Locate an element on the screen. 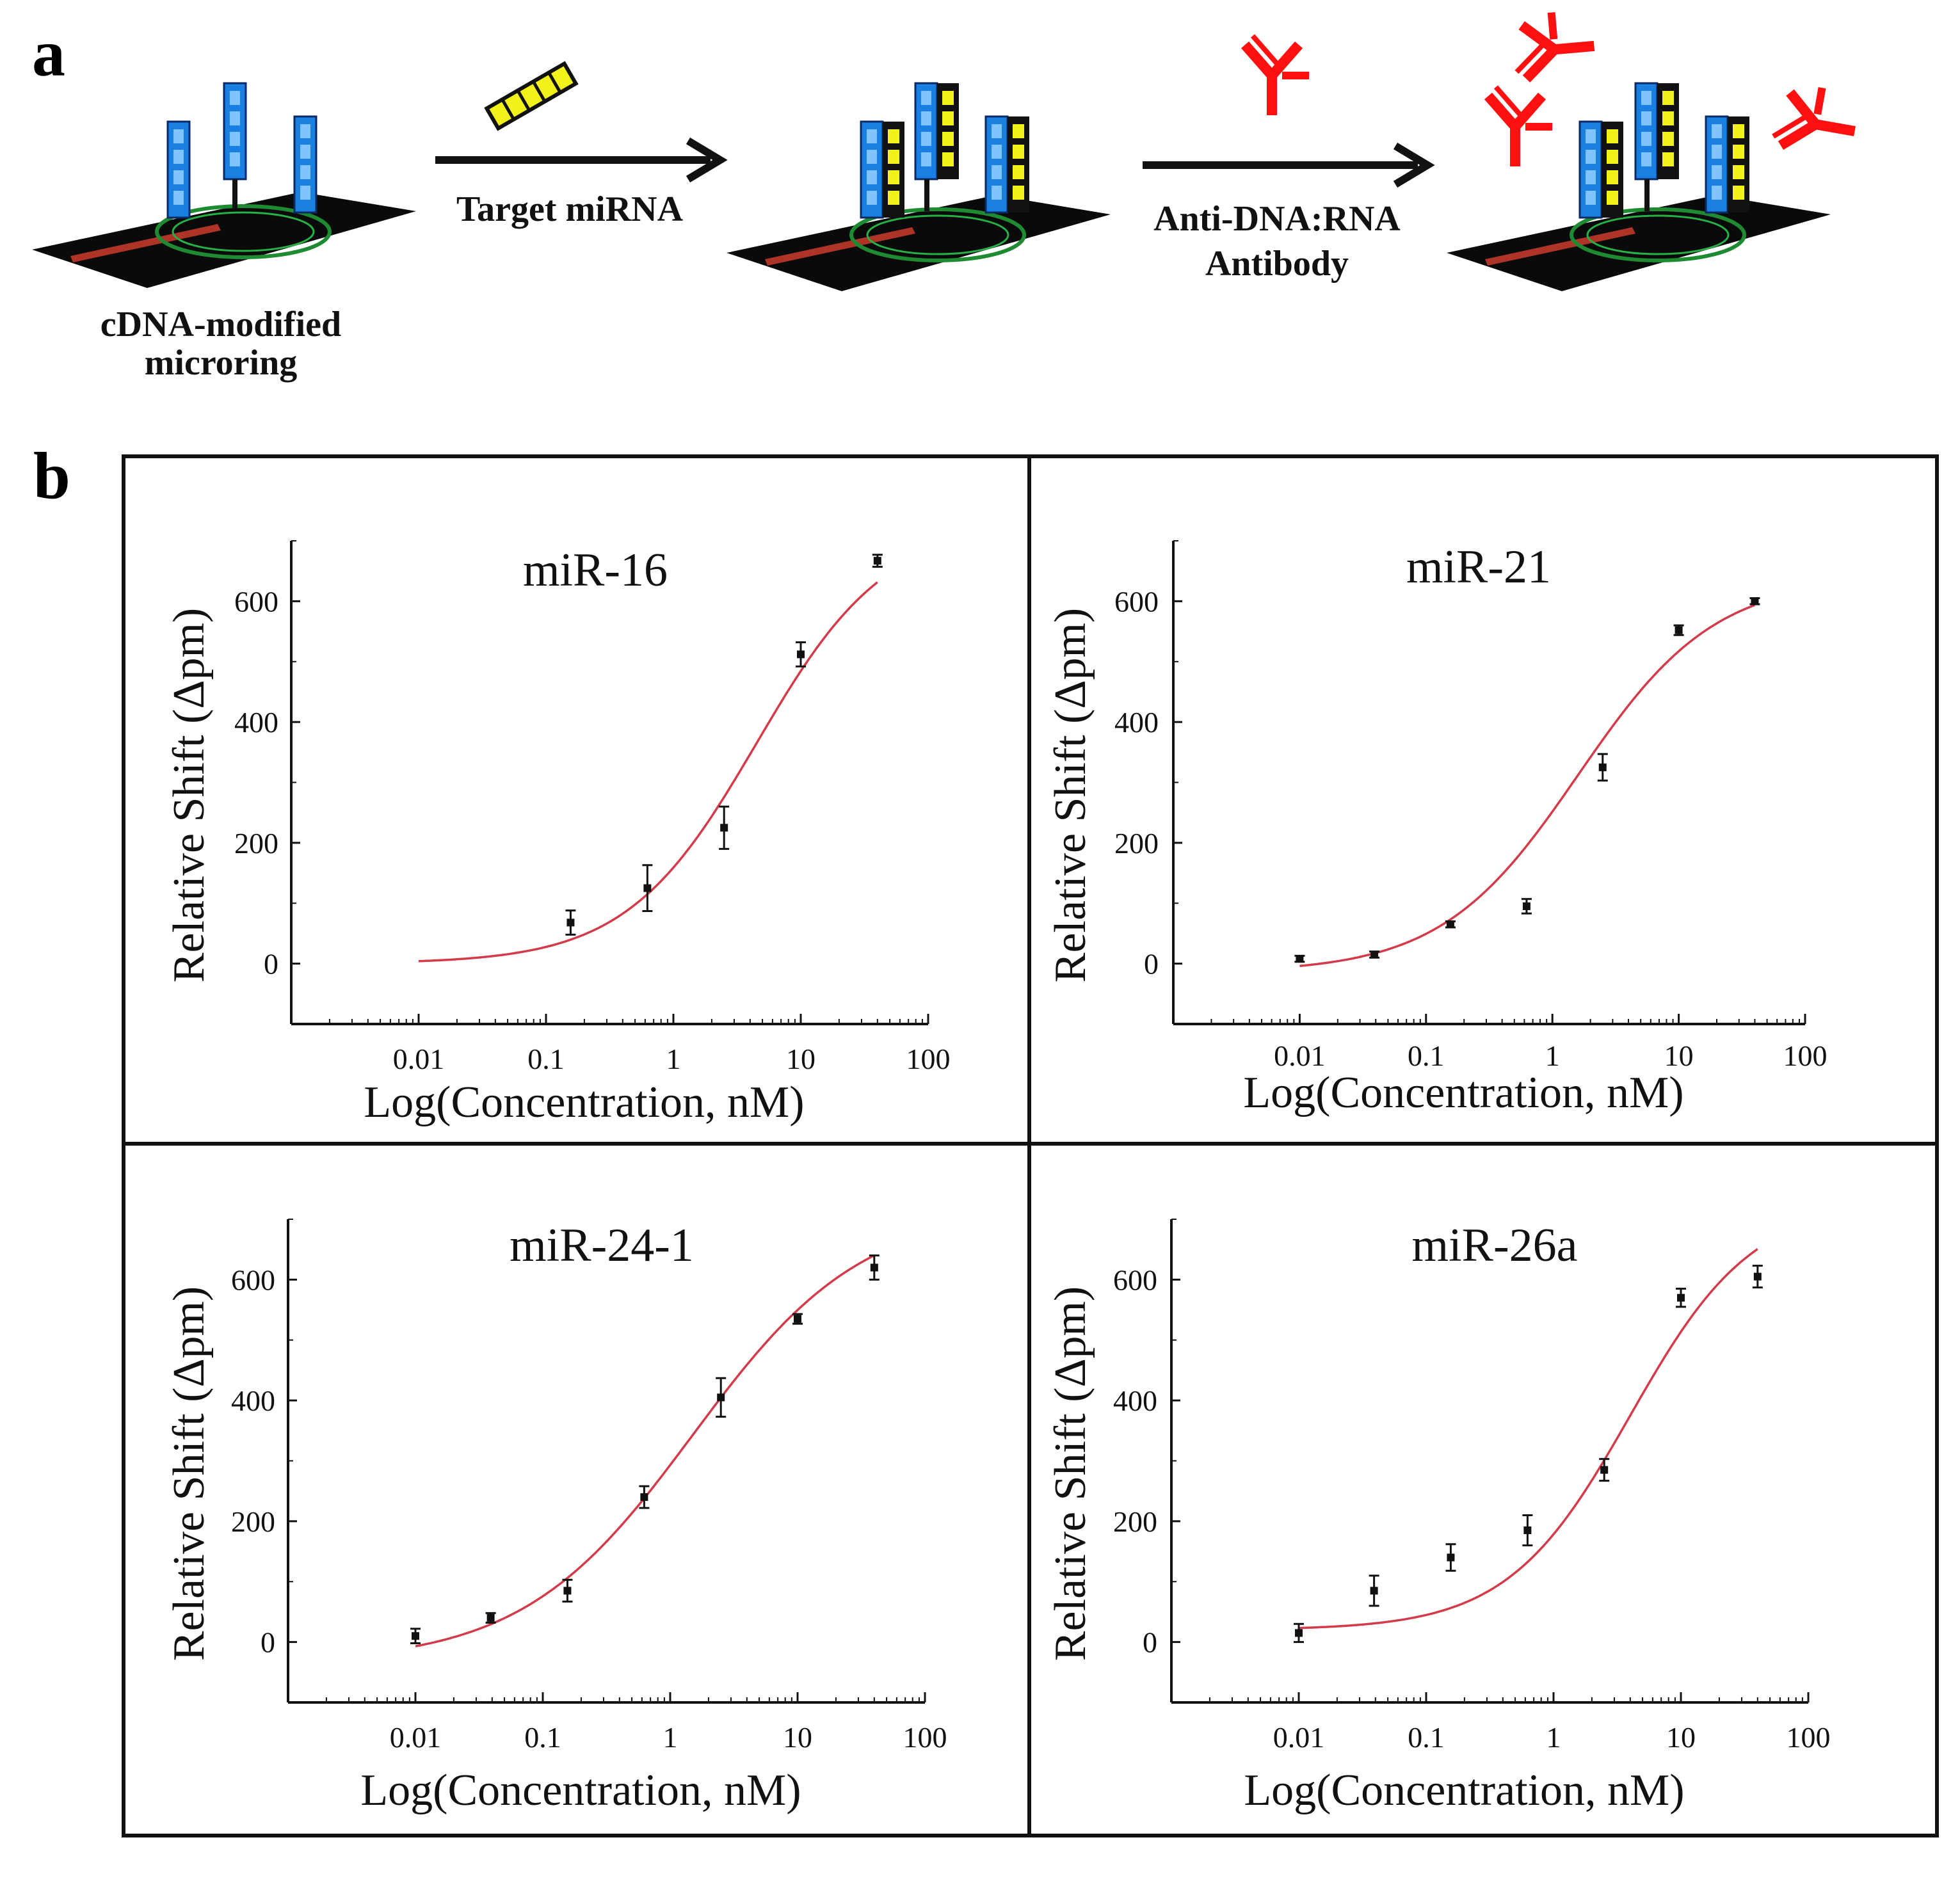 This screenshot has width=1960, height=1881. arrow2-label-line1: Anti-DNA:RNA is located at coordinates (1277, 219).